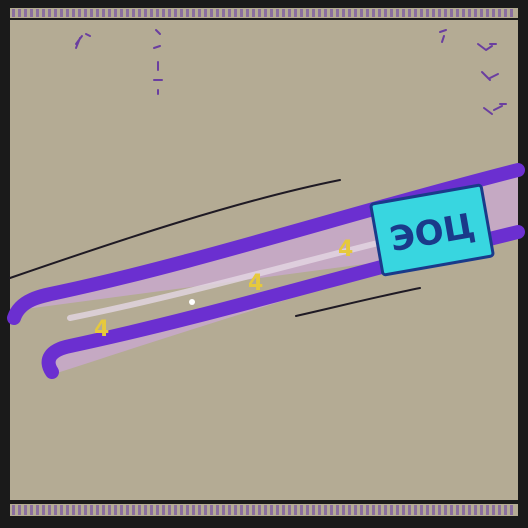 Image resolution: width=528 pixels, height=528 pixels. Describe the element at coordinates (223, 289) in the screenshot. I see `arrow-marks: 4 4 4` at that location.